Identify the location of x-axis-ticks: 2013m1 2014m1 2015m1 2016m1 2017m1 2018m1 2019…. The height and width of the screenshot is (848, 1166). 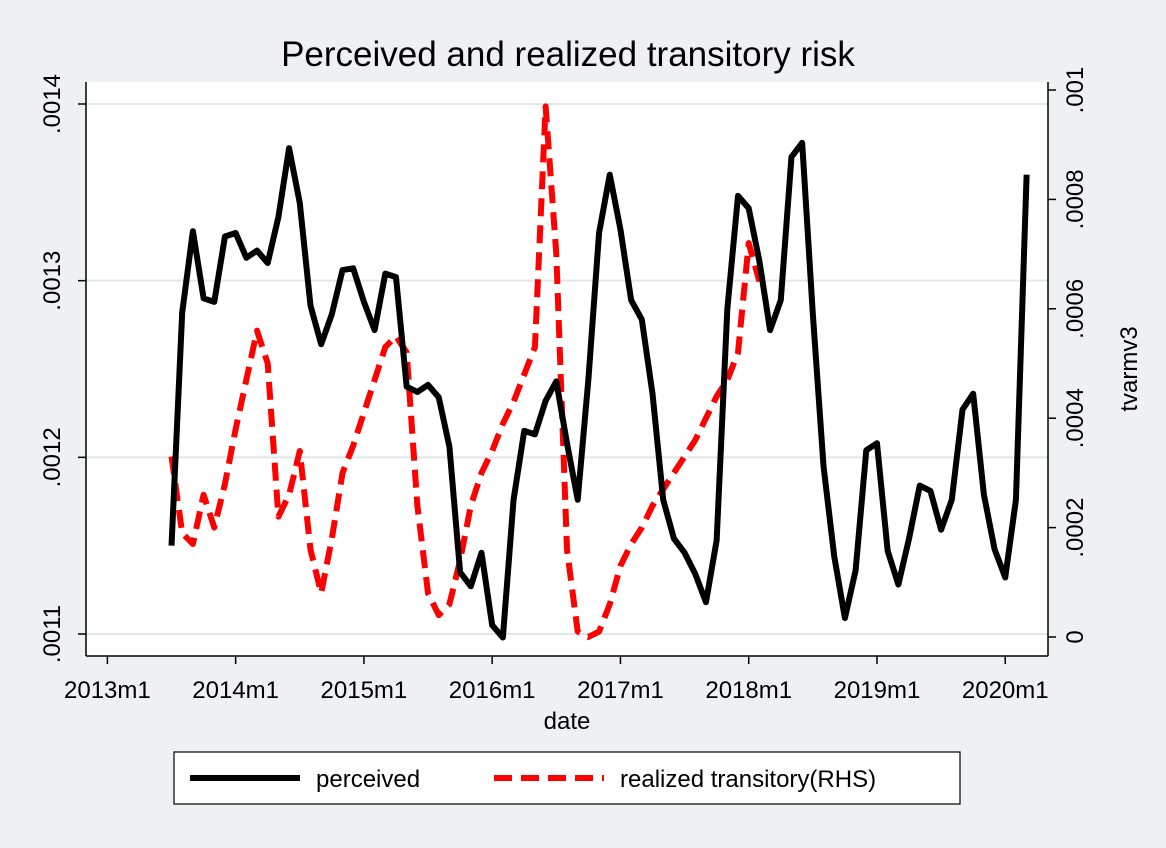
(556, 680).